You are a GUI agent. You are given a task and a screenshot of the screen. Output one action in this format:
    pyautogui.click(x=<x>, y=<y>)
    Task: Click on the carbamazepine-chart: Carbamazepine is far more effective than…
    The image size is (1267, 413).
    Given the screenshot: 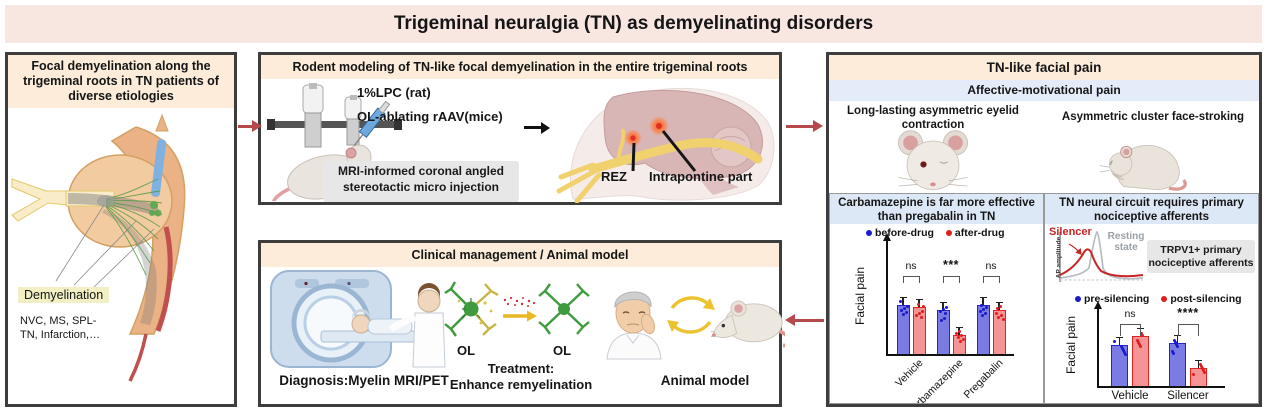 What is the action you would take?
    pyautogui.click(x=936, y=298)
    